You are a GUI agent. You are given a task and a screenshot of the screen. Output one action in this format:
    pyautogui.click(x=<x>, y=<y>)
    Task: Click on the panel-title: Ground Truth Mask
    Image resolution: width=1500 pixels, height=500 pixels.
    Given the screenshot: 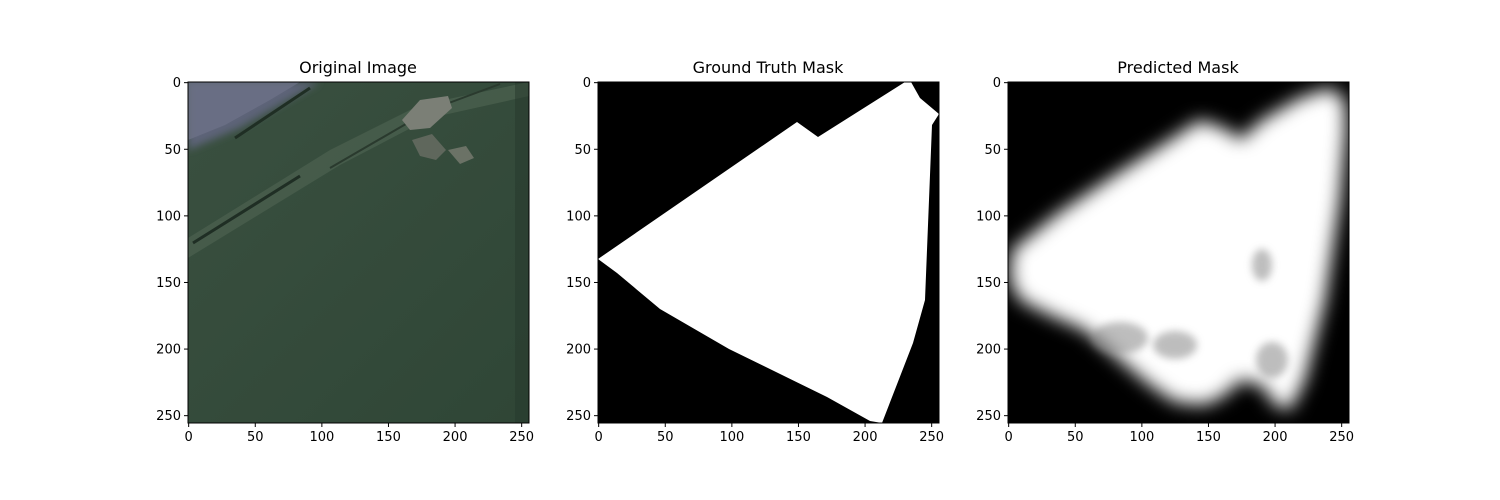 What is the action you would take?
    pyautogui.click(x=769, y=67)
    